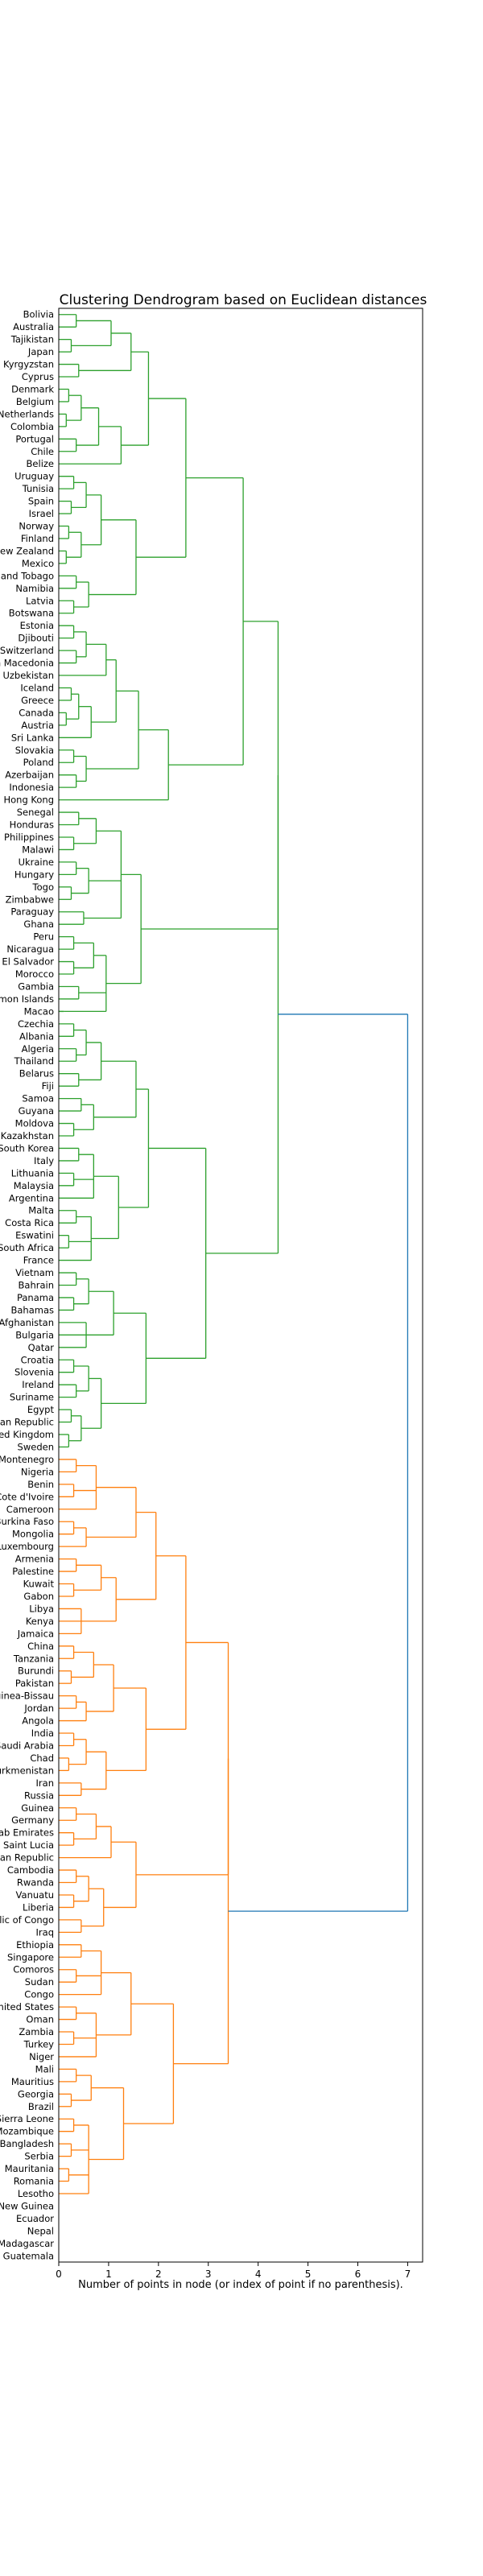 The height and width of the screenshot is (2576, 483). What do you see at coordinates (40, 2019) in the screenshot?
I see `leaf-label: Oman` at bounding box center [40, 2019].